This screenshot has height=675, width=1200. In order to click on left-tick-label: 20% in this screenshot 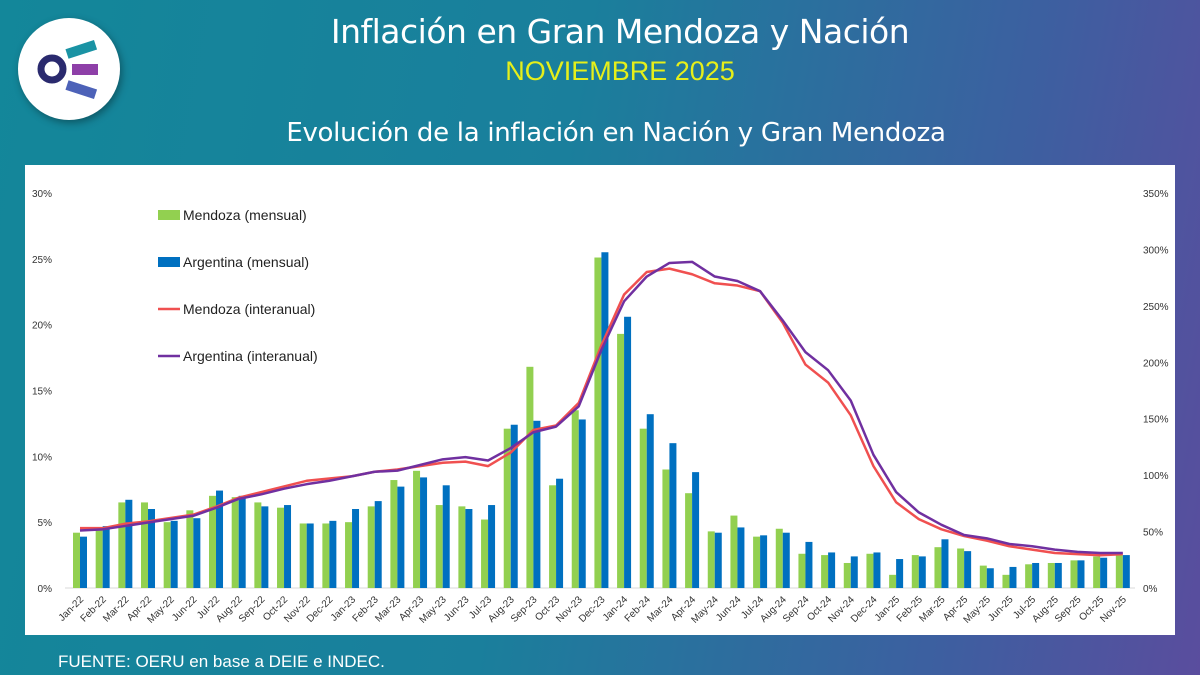, I will do `click(42, 326)`.